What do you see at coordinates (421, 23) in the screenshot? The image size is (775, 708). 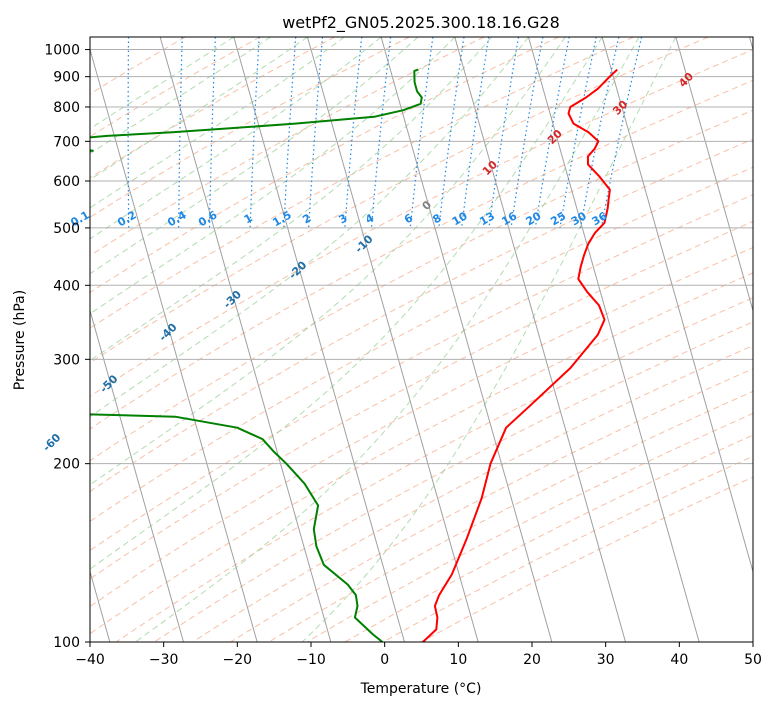 I see `chart-title: wetPf2_GN05.2025.300.18.16.G28` at bounding box center [421, 23].